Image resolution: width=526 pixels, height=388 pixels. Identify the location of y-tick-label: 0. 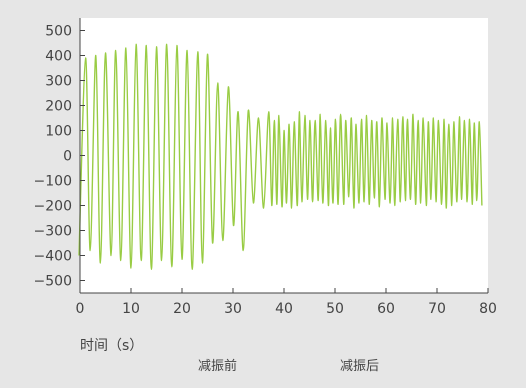
(67, 157).